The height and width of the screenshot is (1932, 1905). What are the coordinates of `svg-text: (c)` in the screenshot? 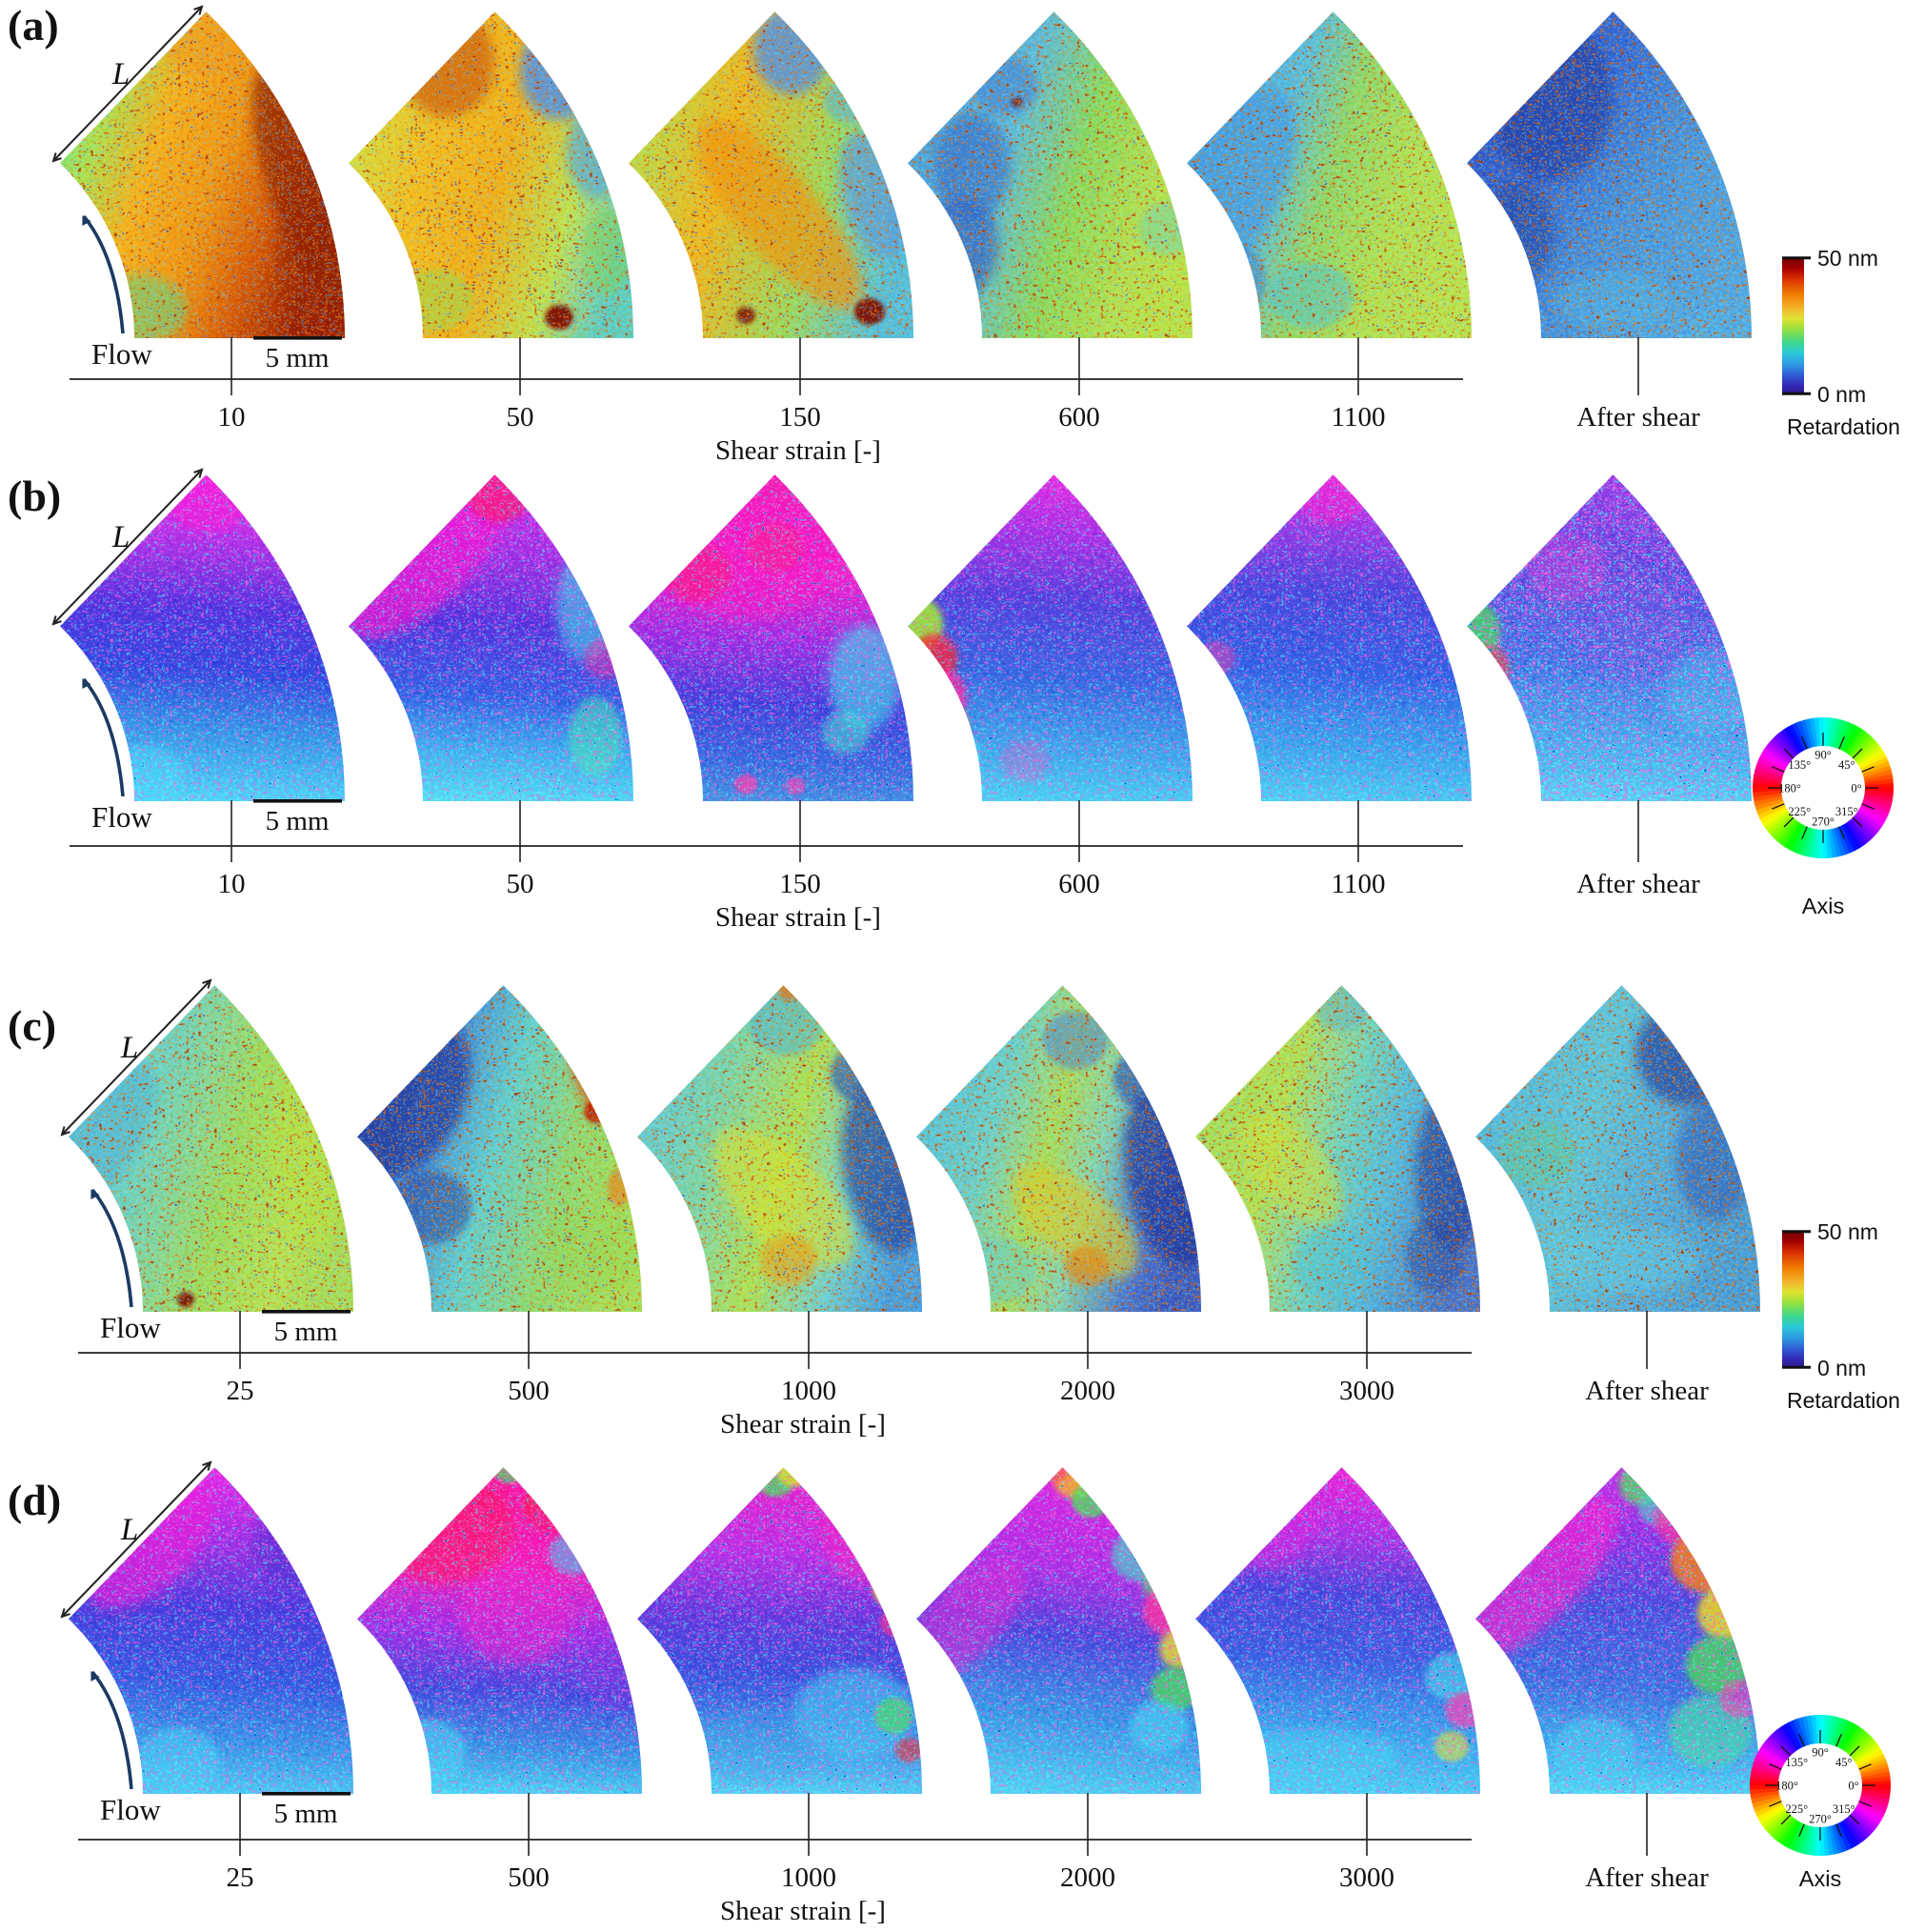 It's located at (32, 1025).